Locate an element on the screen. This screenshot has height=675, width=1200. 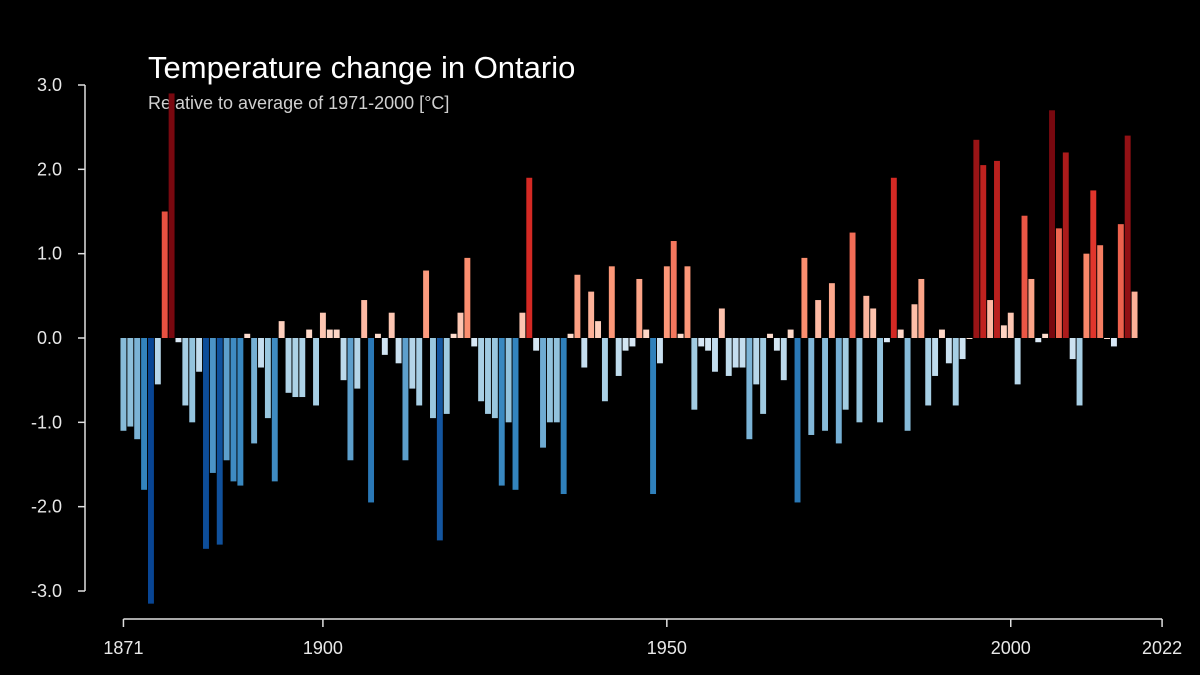
bar-1962 is located at coordinates (749, 389).